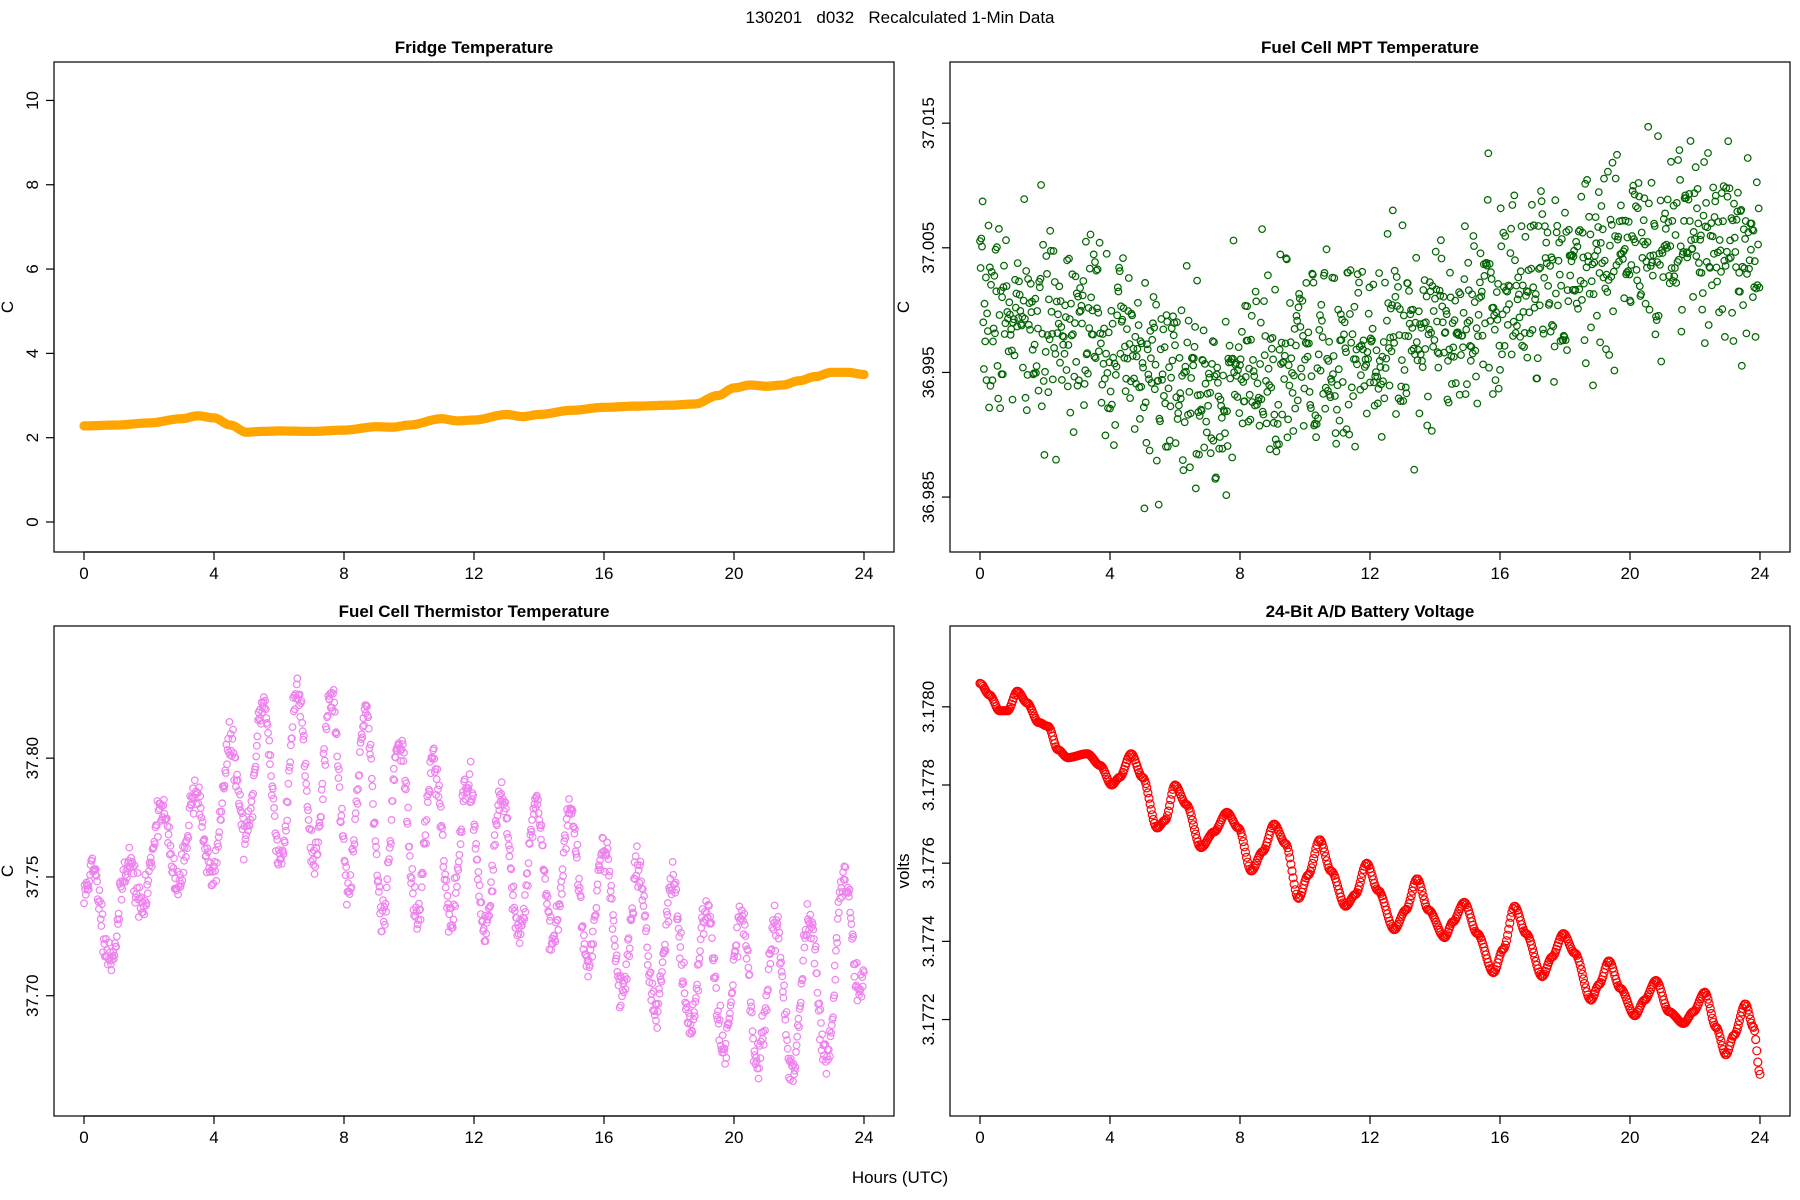  I want to click on y-tick-label: 8, so click(32, 184).